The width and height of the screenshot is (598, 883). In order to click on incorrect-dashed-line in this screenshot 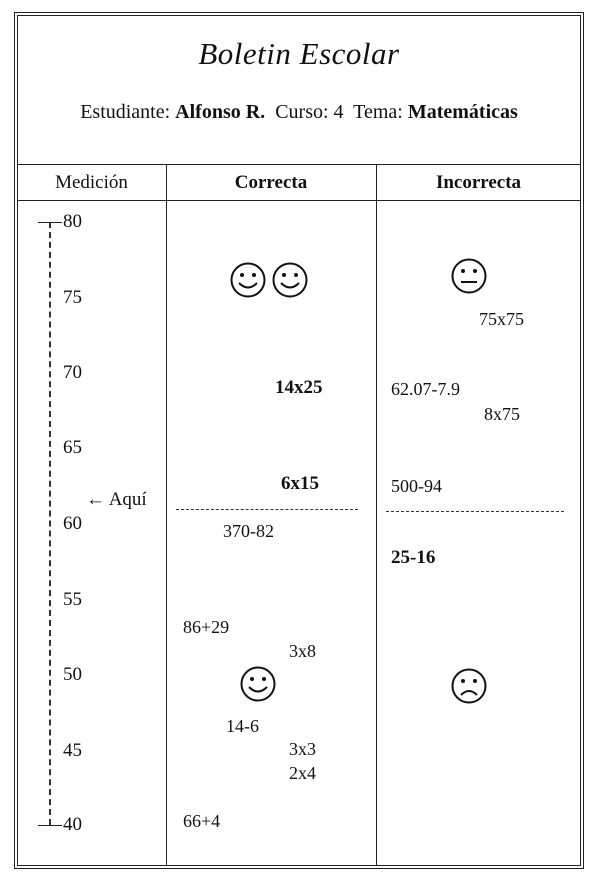, I will do `click(475, 511)`.